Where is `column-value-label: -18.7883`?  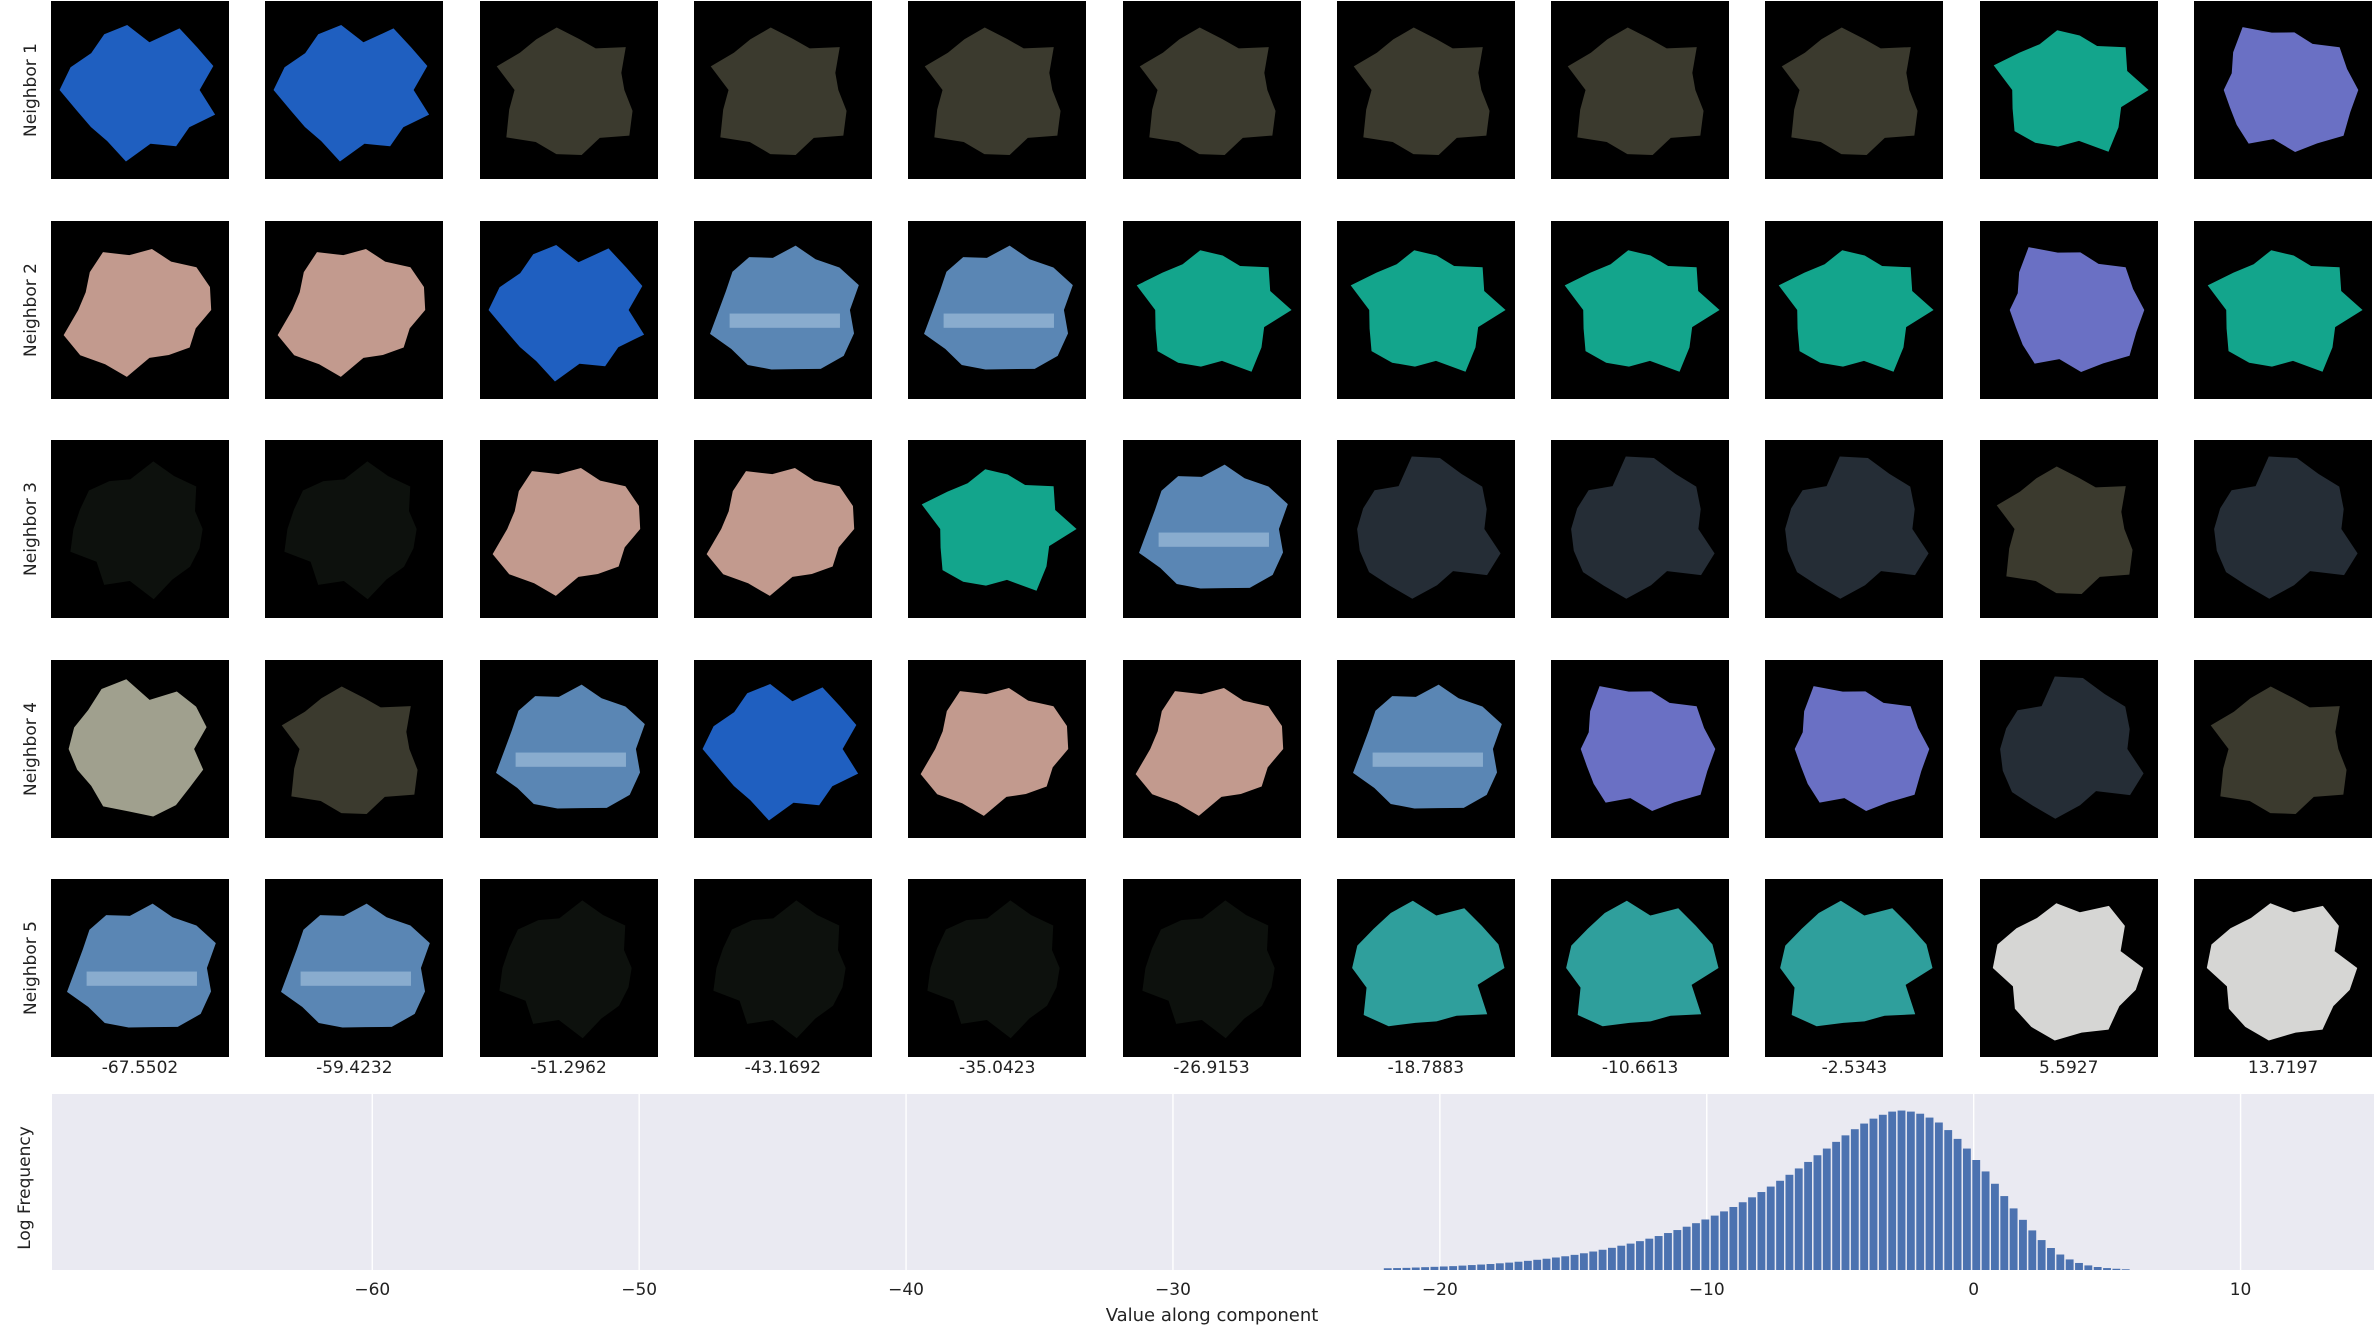
column-value-label: -18.7883 is located at coordinates (1426, 1068).